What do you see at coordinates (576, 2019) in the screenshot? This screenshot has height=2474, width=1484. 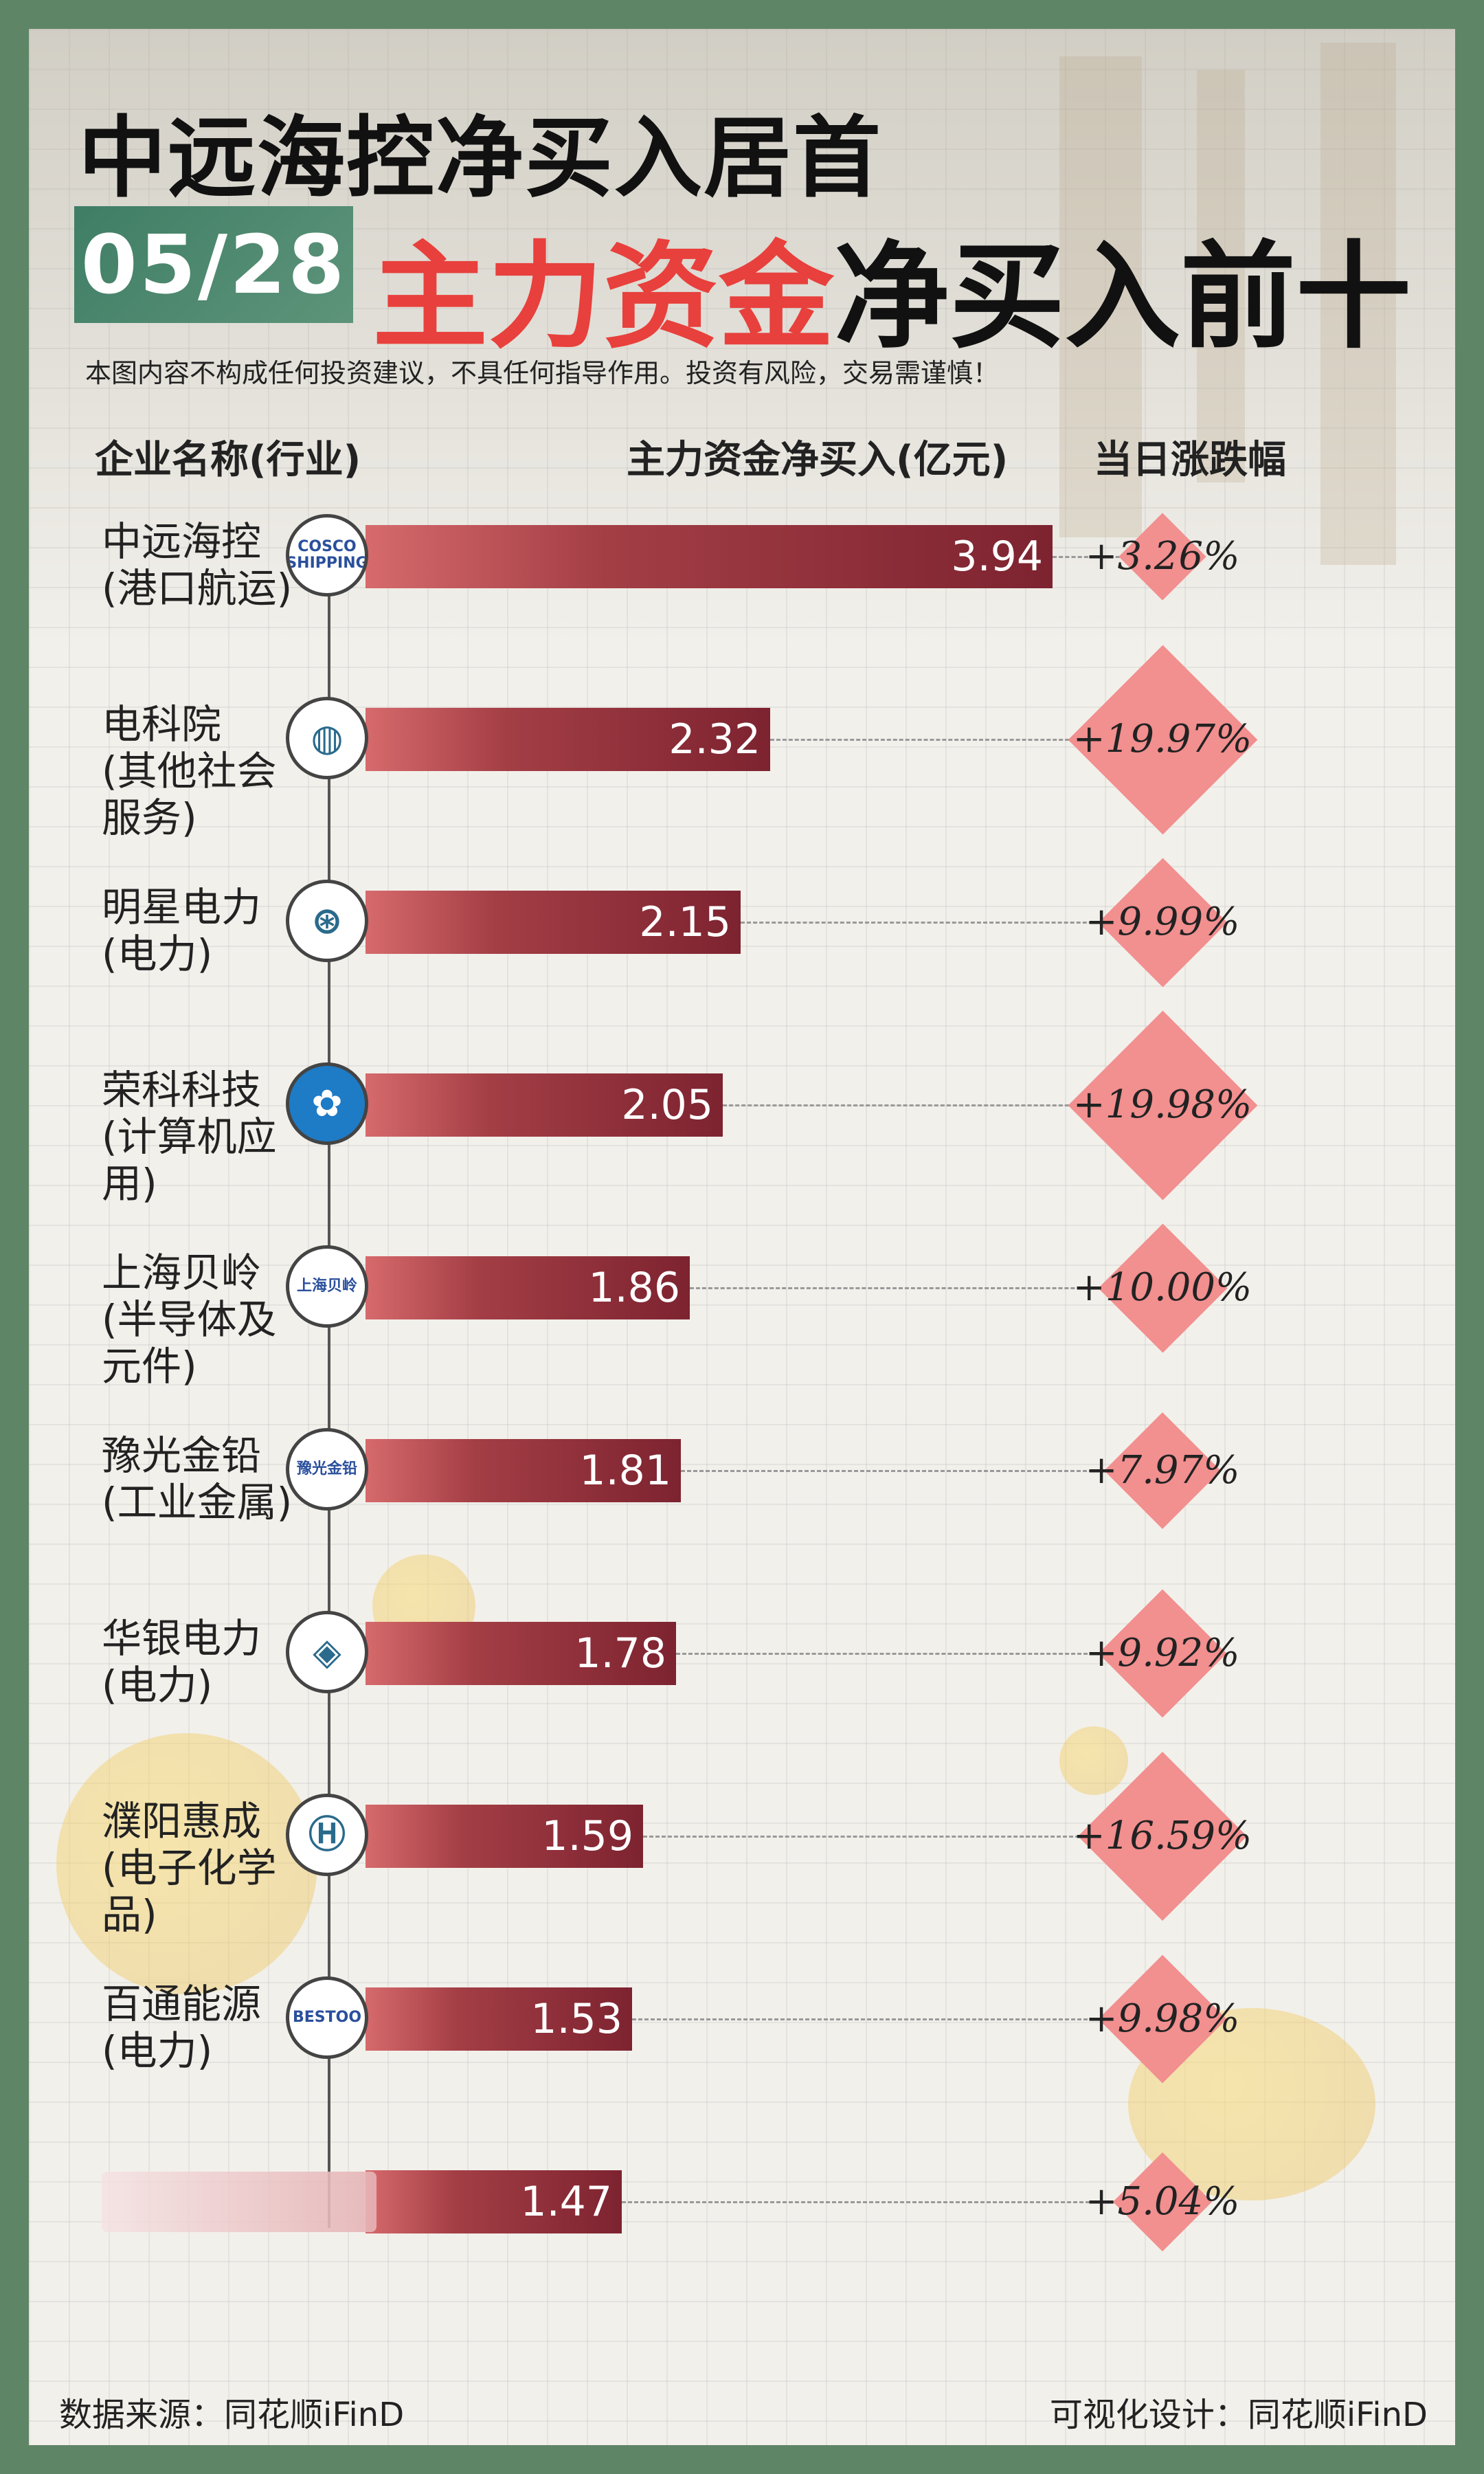 I see `net-buy-value: 1.53` at bounding box center [576, 2019].